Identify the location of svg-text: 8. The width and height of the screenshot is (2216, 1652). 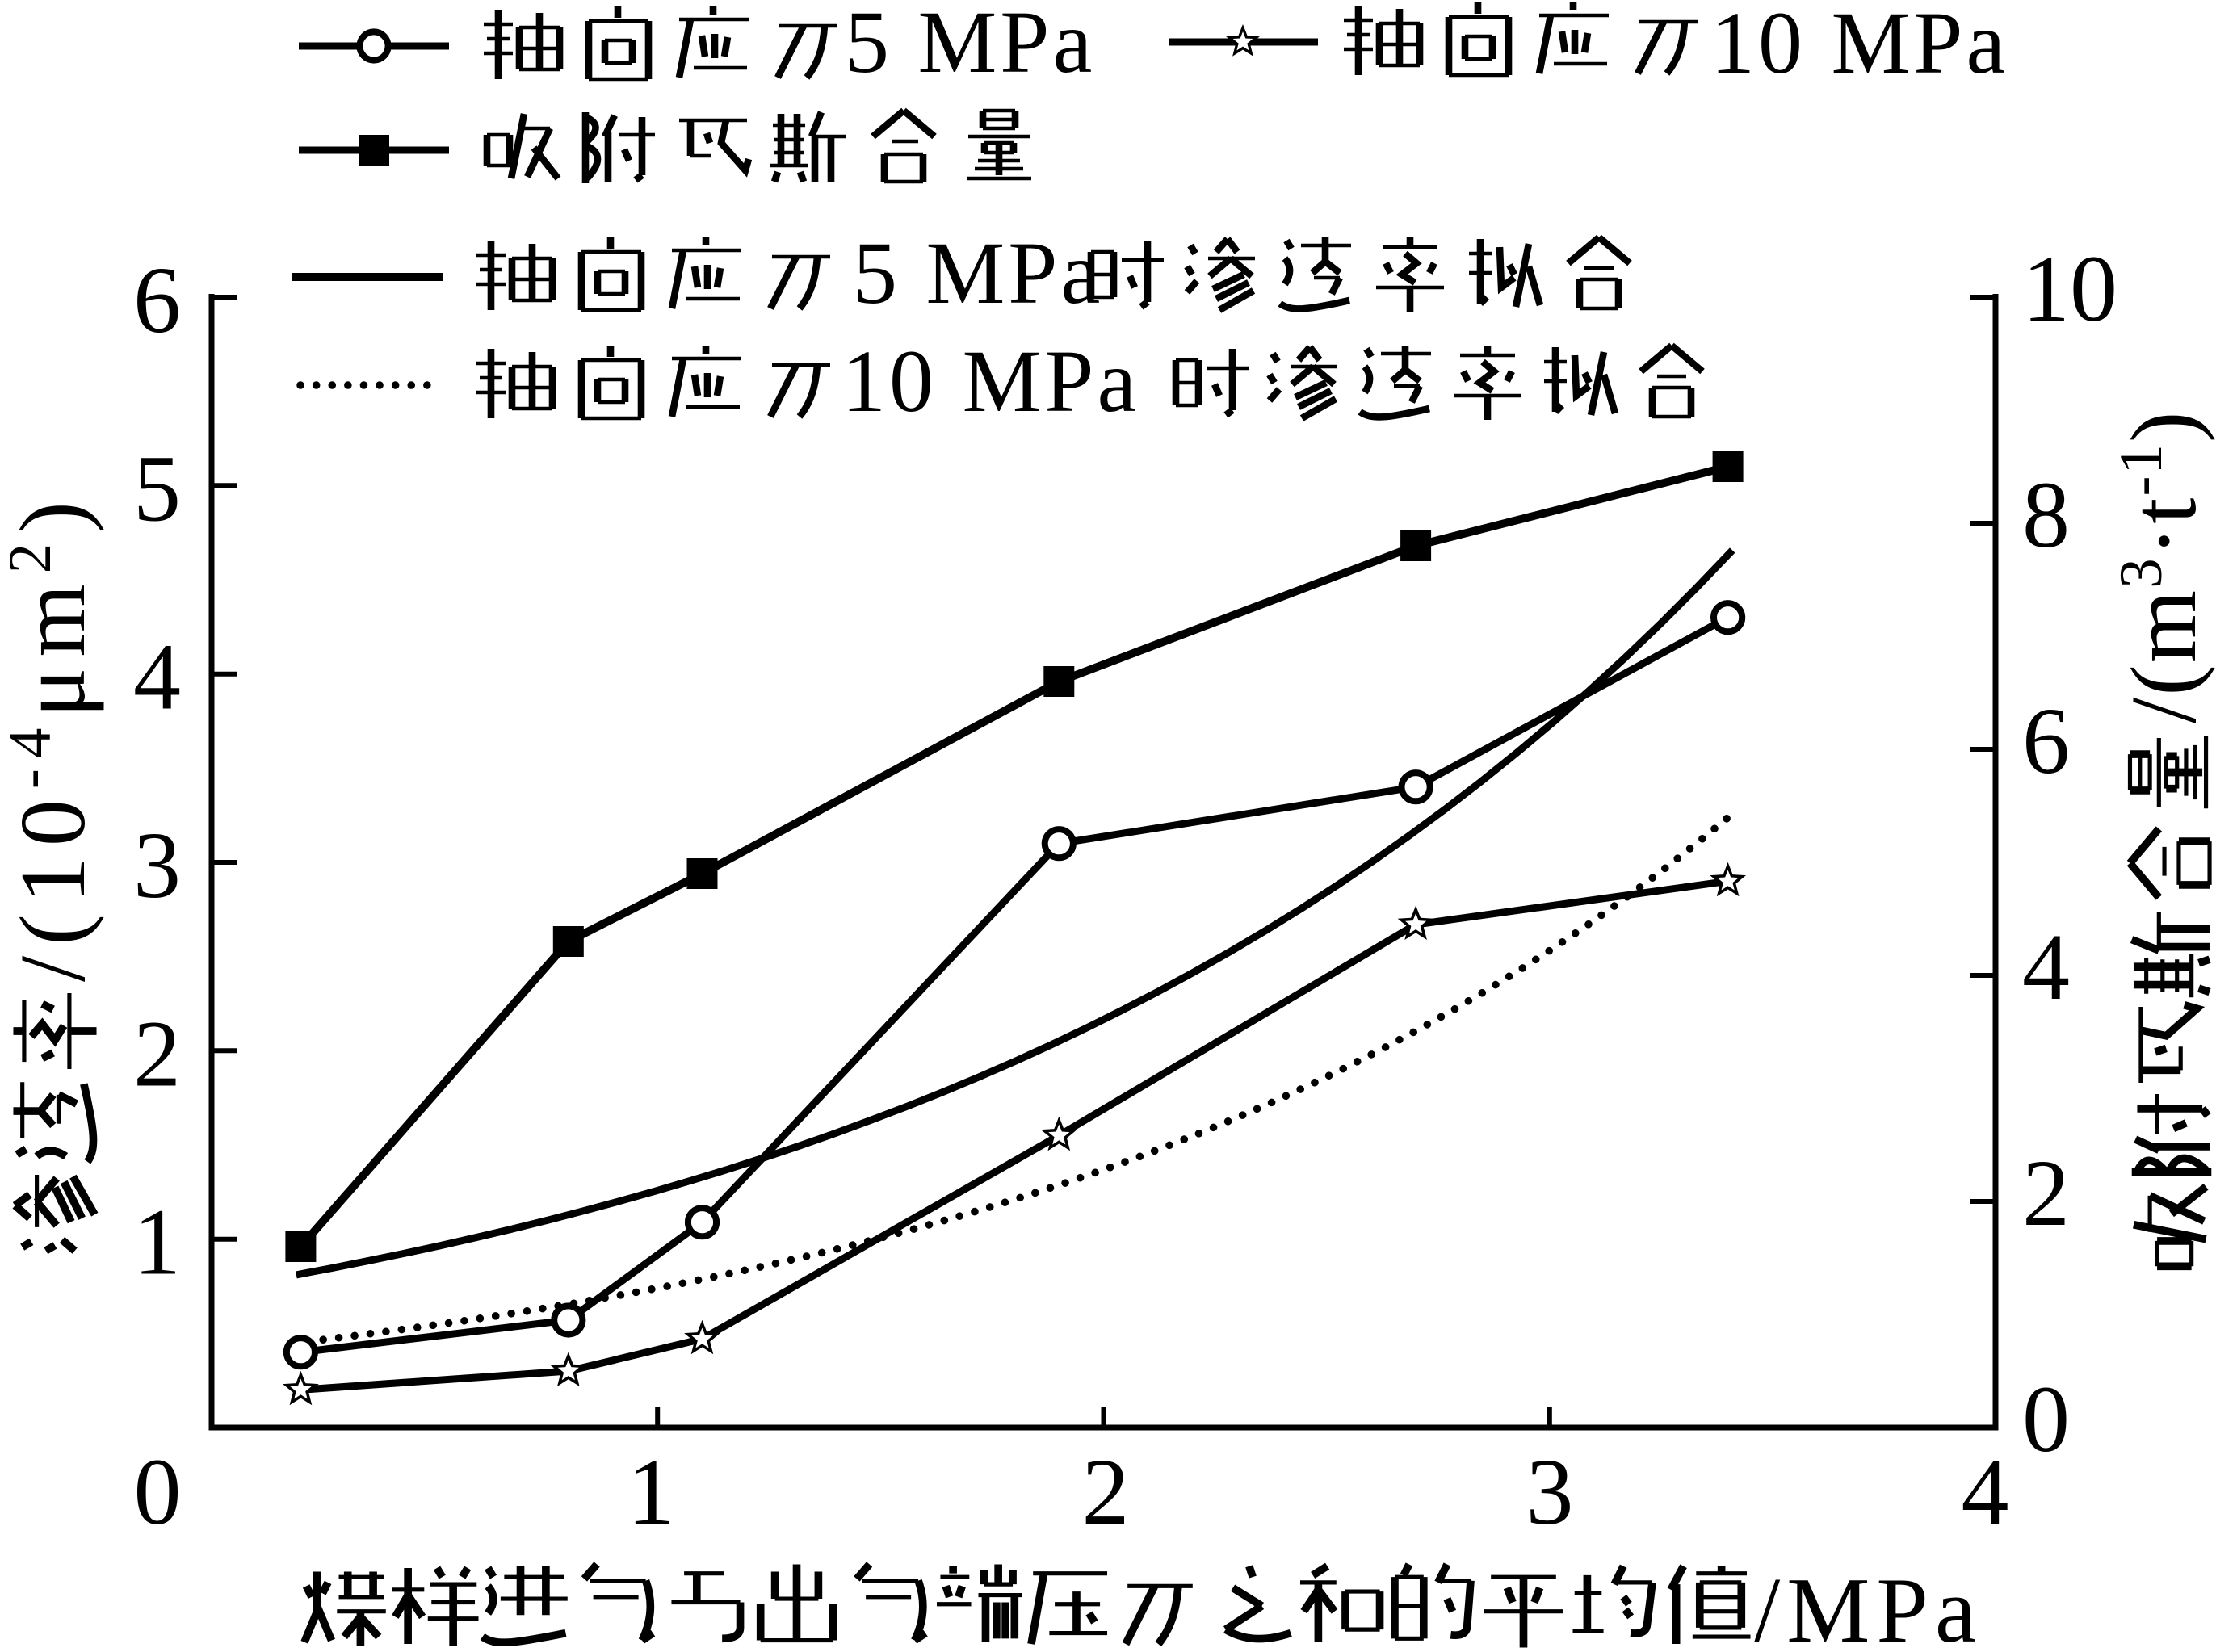
(2046, 515).